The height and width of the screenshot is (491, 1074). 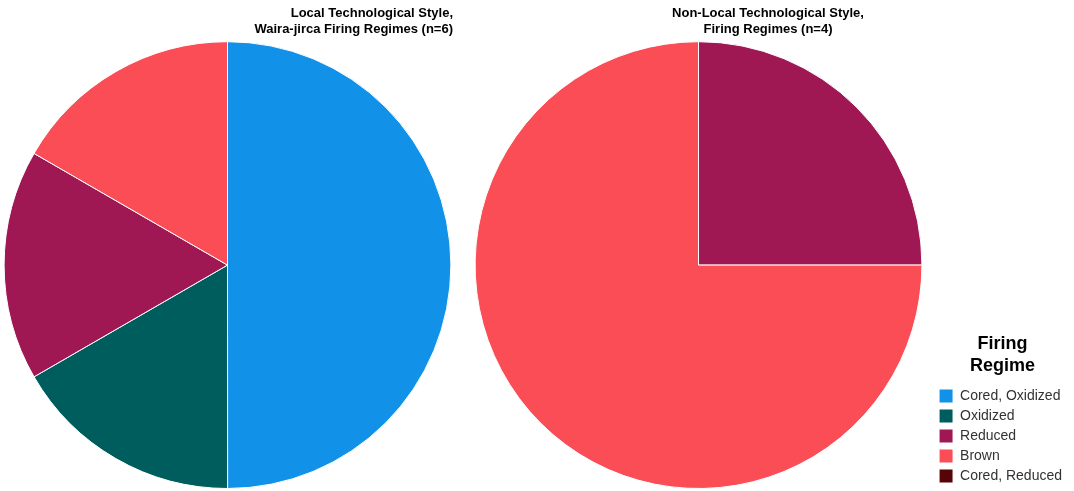 I want to click on chart-title: Local Technological Style, Waira-jirca Firing Regimes (n=6), so click(x=353, y=20).